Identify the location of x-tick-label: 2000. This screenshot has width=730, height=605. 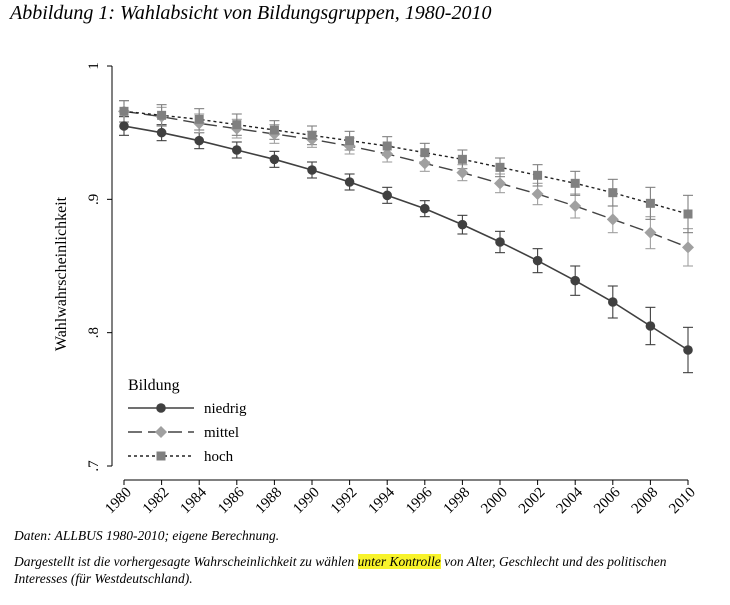
(494, 501).